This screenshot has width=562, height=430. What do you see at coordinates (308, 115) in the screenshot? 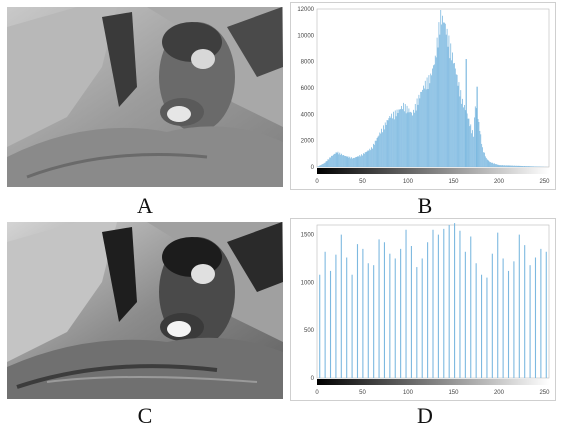
I see `y-tick-label: 4000` at bounding box center [308, 115].